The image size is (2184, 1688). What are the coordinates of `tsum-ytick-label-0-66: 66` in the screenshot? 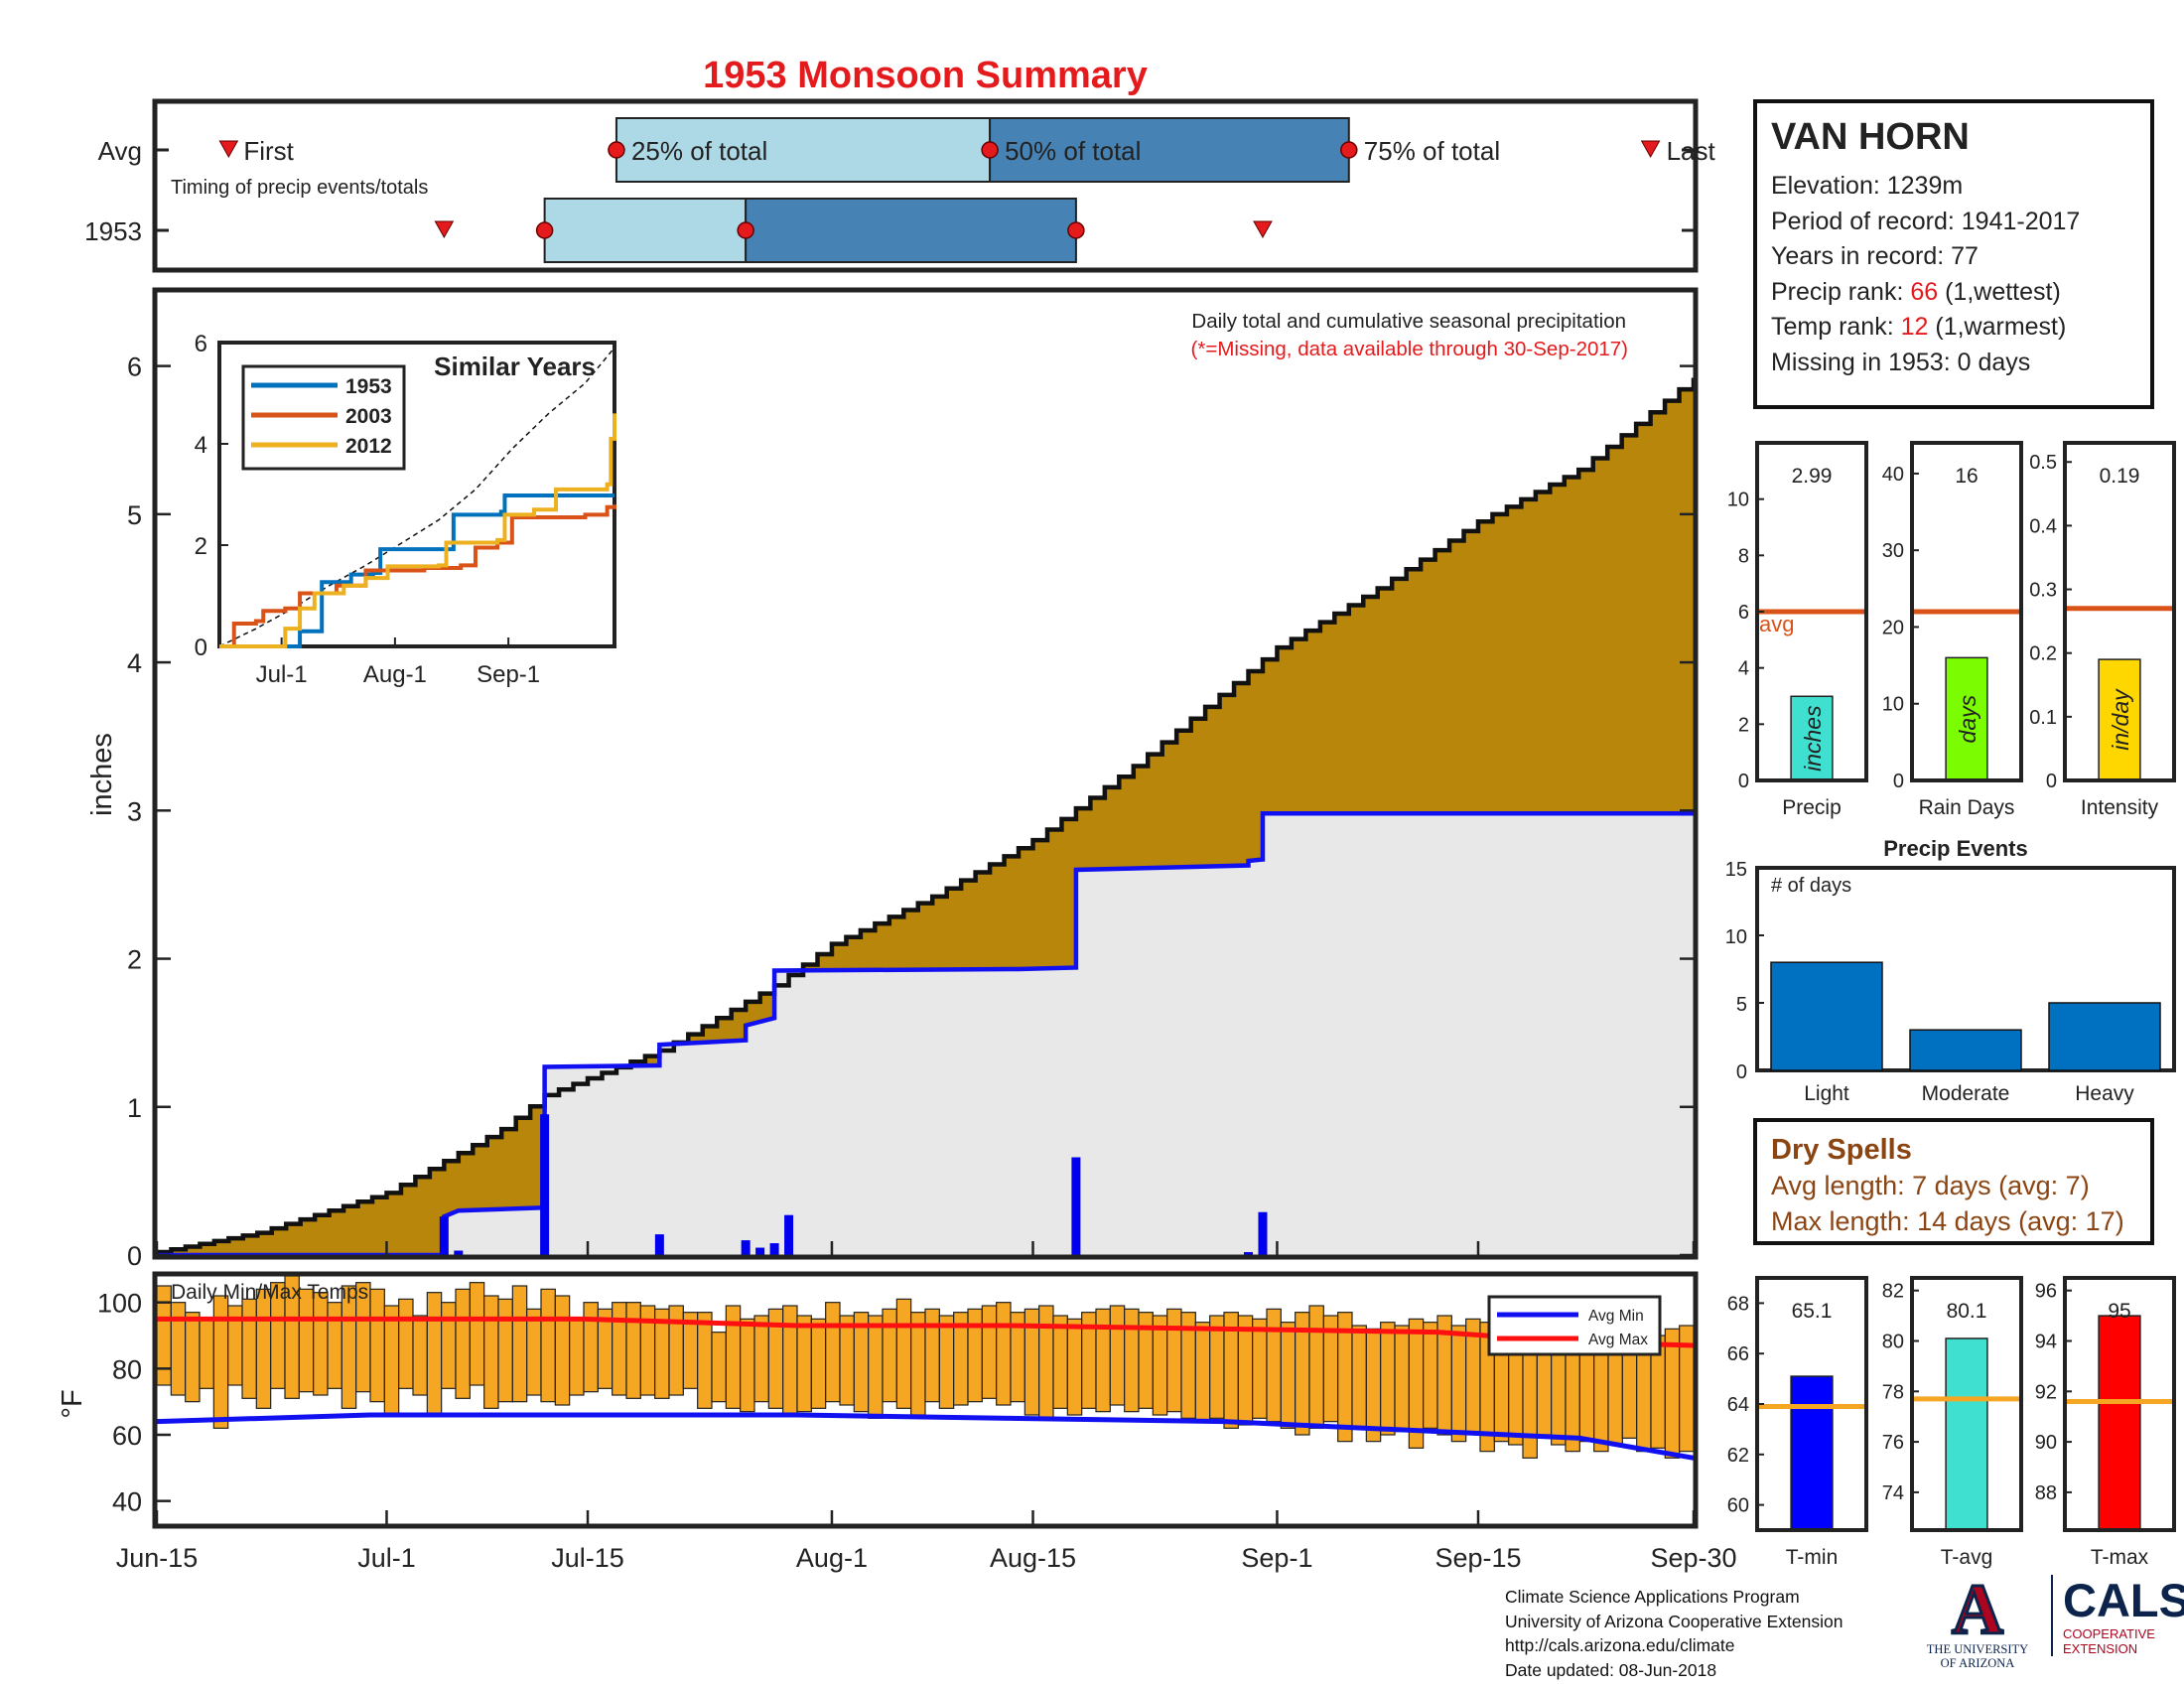 It's located at (1738, 1354).